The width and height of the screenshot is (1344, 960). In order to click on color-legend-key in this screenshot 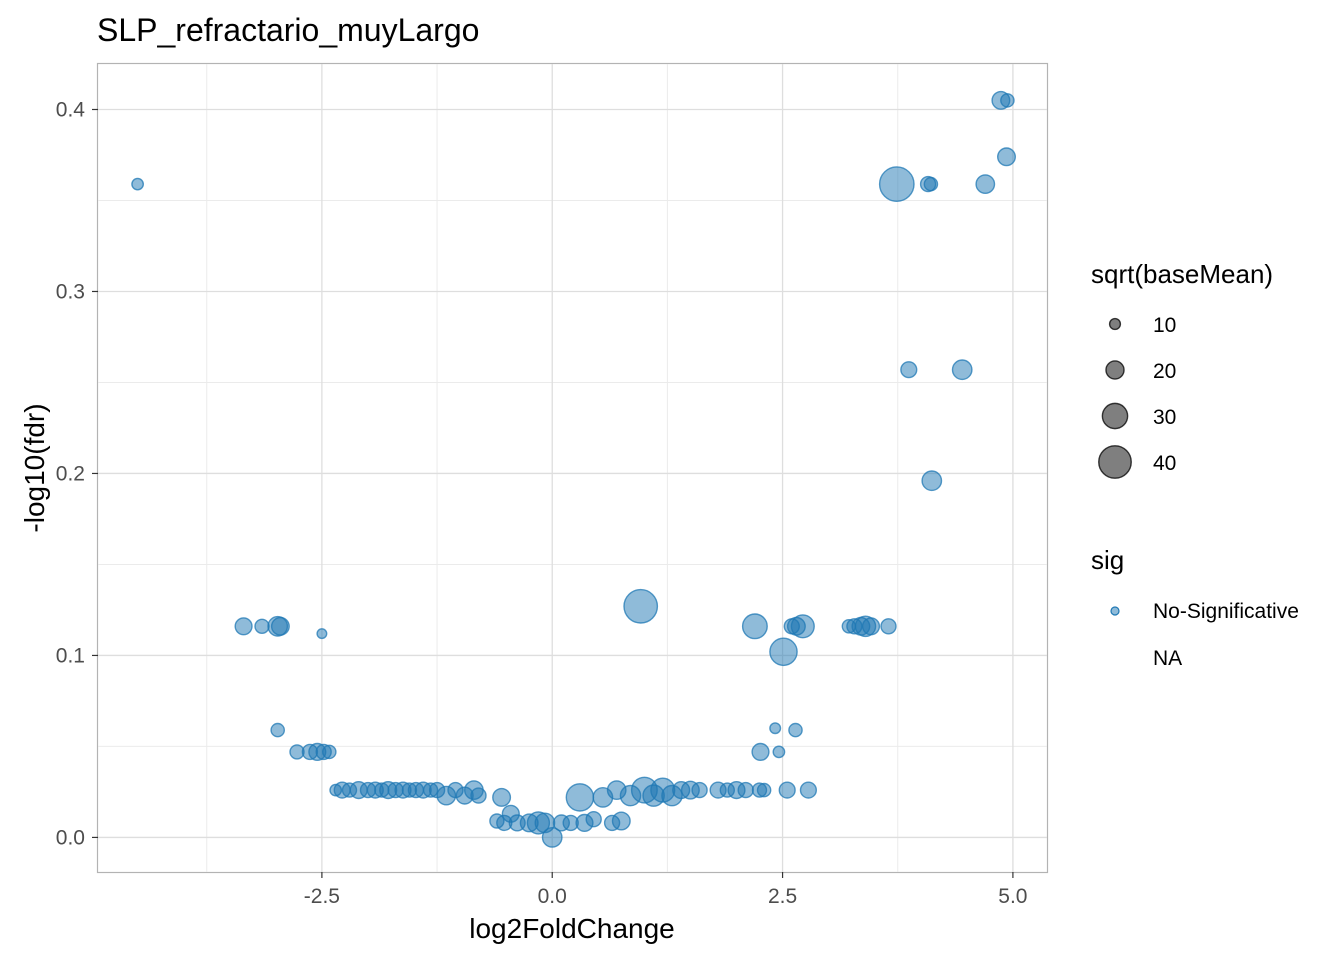, I will do `click(1115, 611)`.